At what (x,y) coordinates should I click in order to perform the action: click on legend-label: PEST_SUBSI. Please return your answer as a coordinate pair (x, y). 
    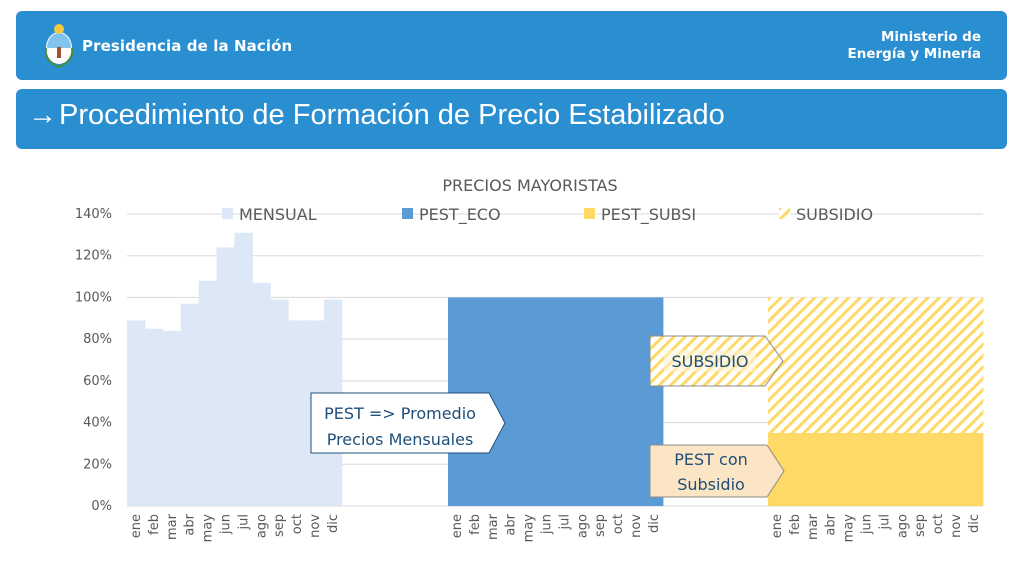
    Looking at the image, I should click on (648, 215).